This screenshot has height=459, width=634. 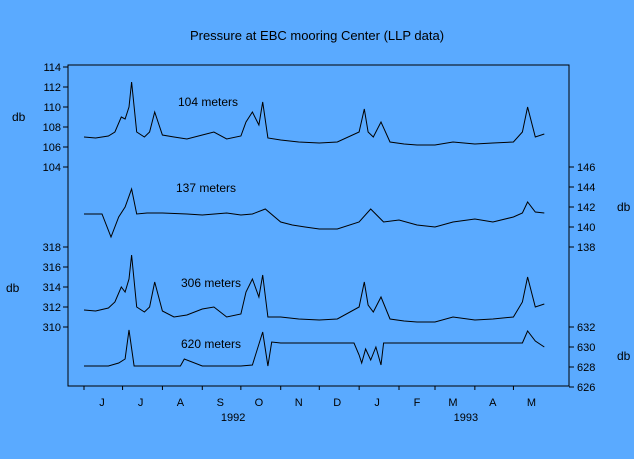 I want to click on right-tick-label: 146, so click(x=586, y=168).